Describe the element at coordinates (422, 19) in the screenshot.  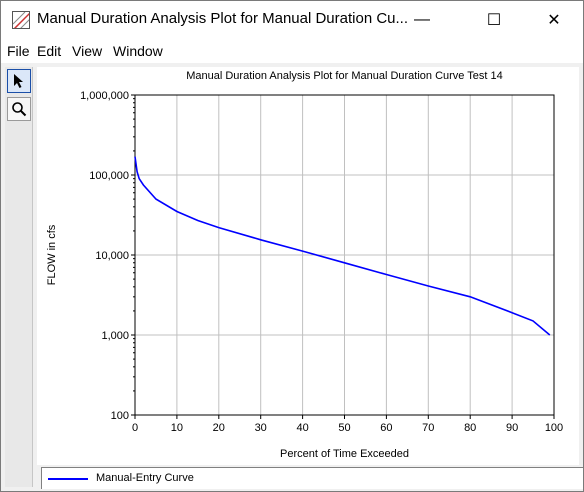
I see `minimize-button: —` at that location.